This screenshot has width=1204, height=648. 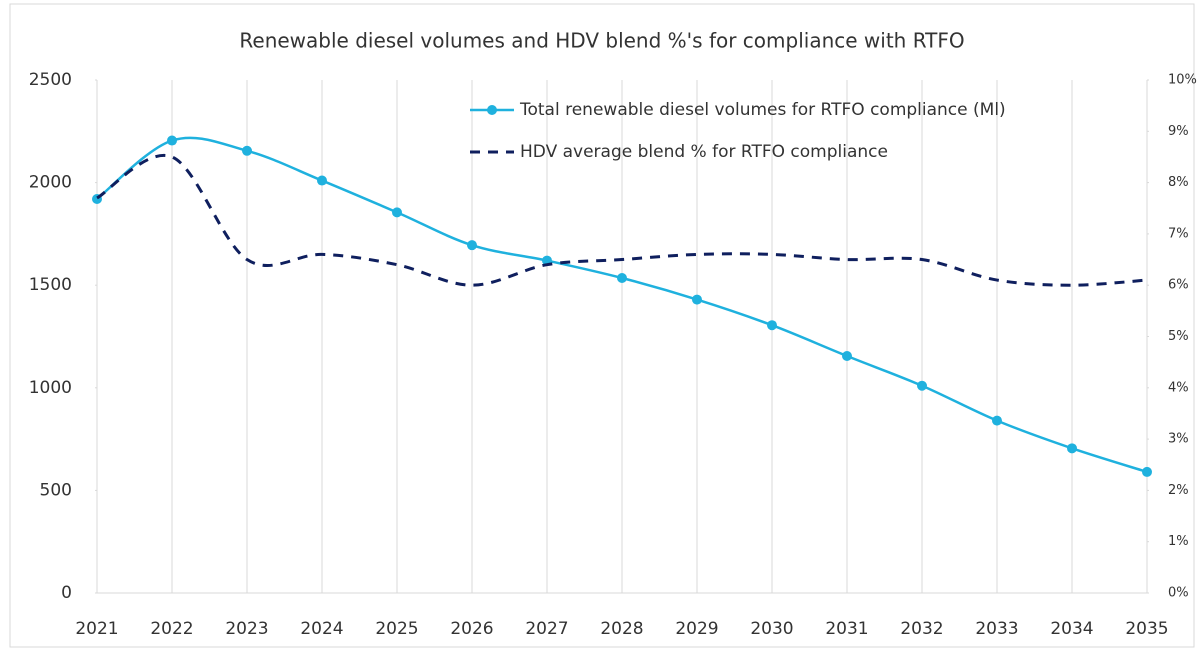 What do you see at coordinates (1178, 387) in the screenshot?
I see `y2-tick-label: 4%` at bounding box center [1178, 387].